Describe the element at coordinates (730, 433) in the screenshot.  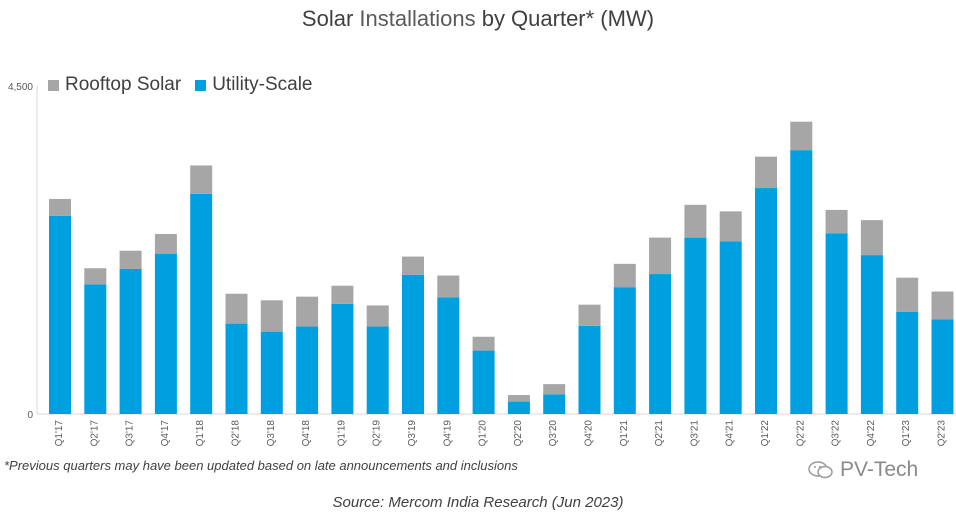
I see `x-tick-label: Q4'21` at that location.